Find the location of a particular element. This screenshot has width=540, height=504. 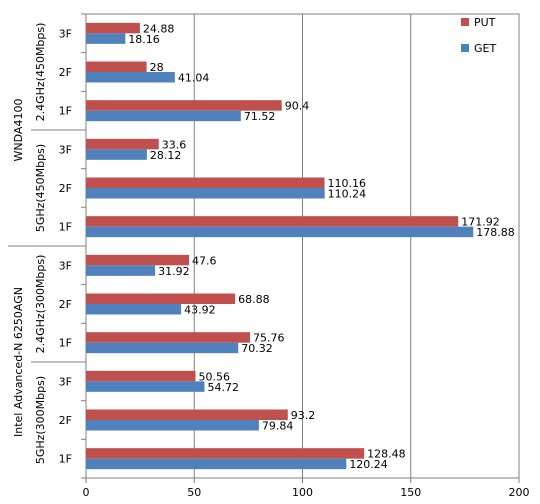

x-tick-label: 100 is located at coordinates (302, 492).